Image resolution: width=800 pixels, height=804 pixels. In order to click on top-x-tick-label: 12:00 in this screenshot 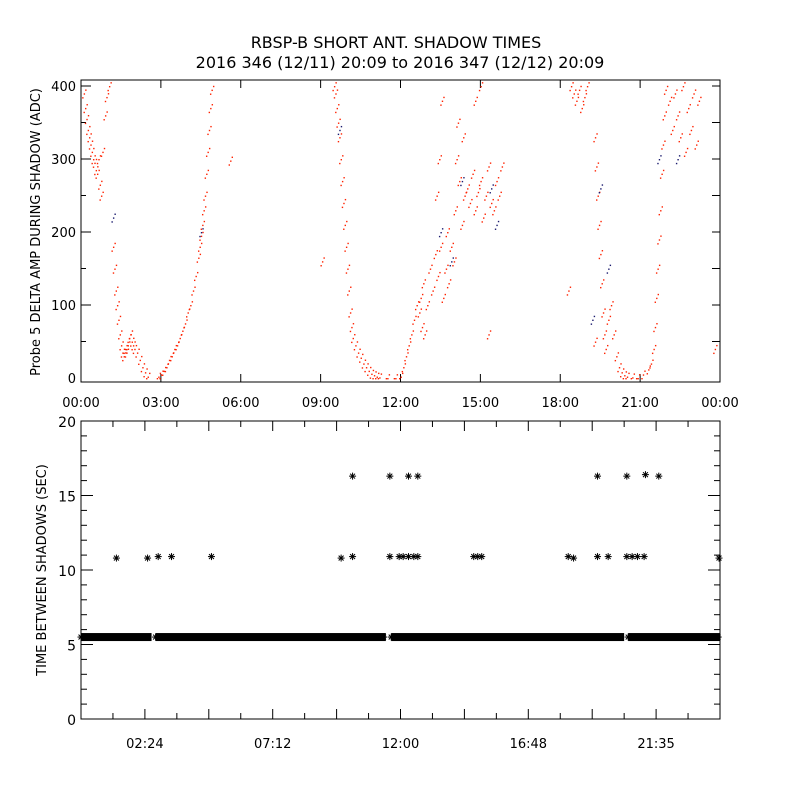, I will do `click(400, 403)`.